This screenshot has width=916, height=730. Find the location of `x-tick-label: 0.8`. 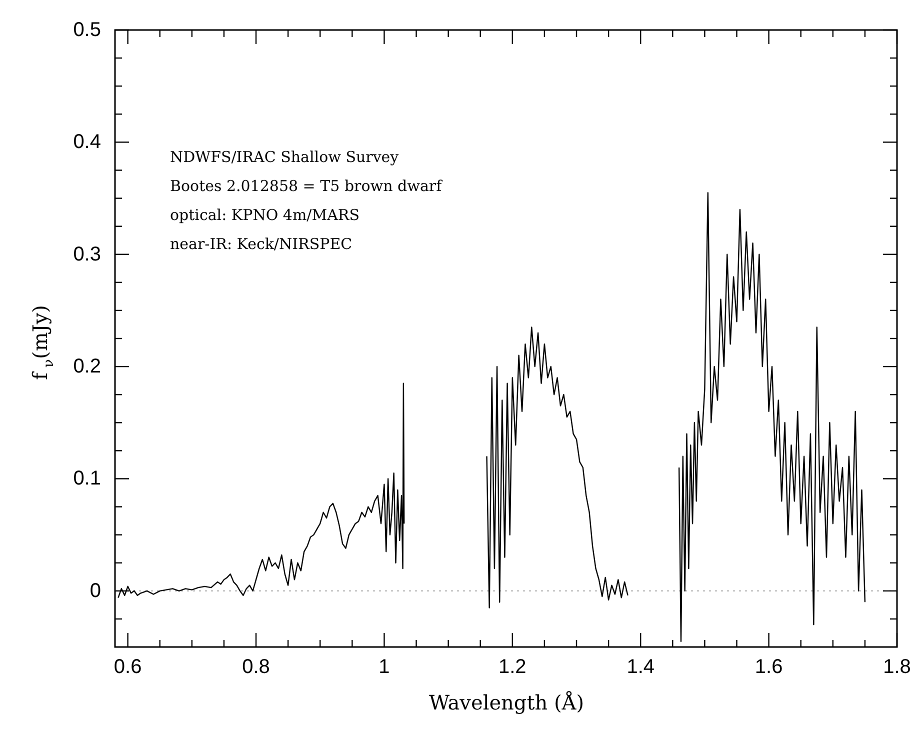

x-tick-label: 0.8 is located at coordinates (256, 667).